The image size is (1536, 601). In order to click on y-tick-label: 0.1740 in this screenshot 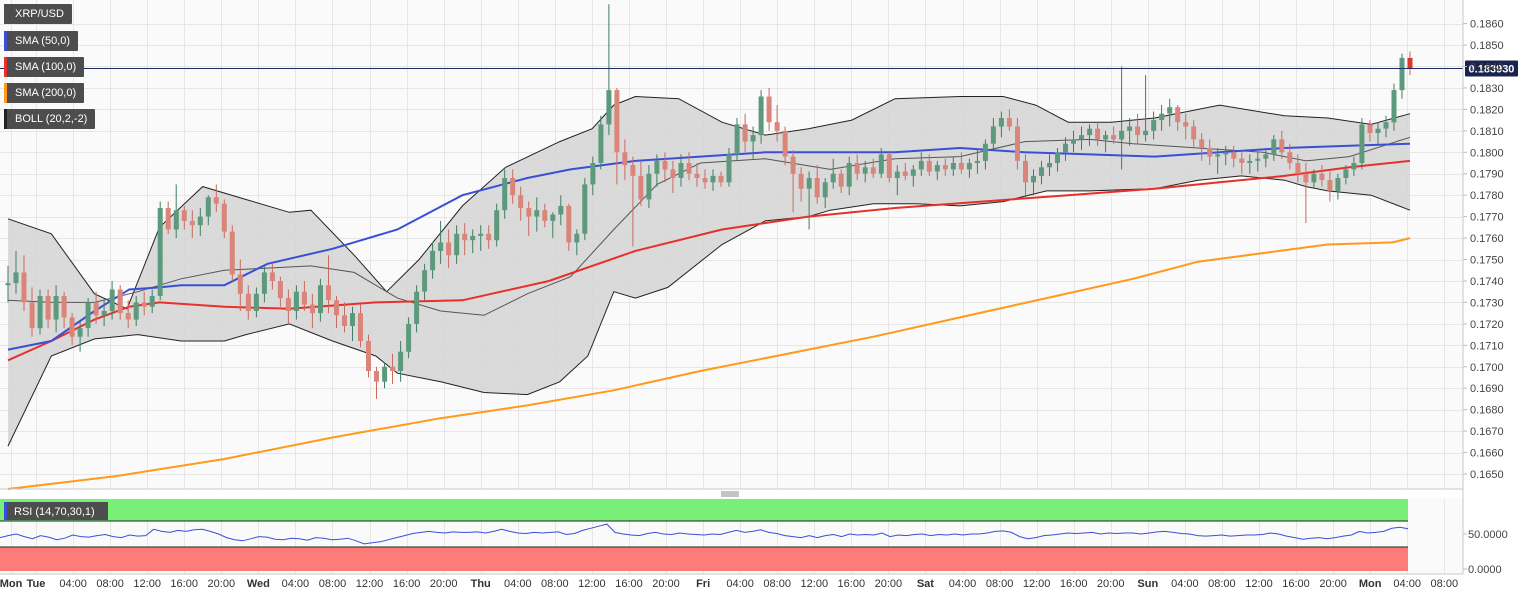, I will do `click(1487, 282)`.